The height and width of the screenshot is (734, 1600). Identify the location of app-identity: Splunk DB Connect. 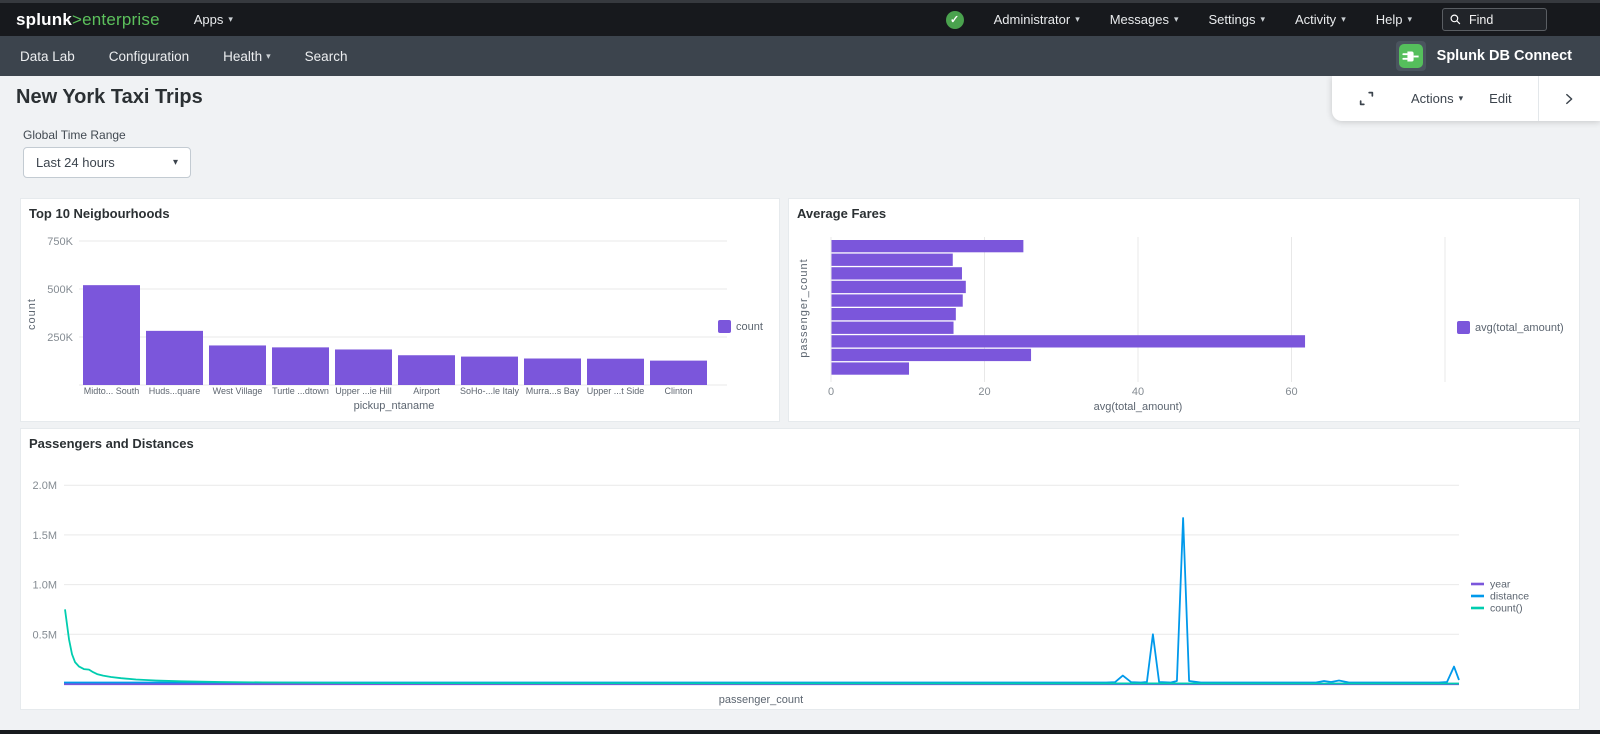
(1483, 56).